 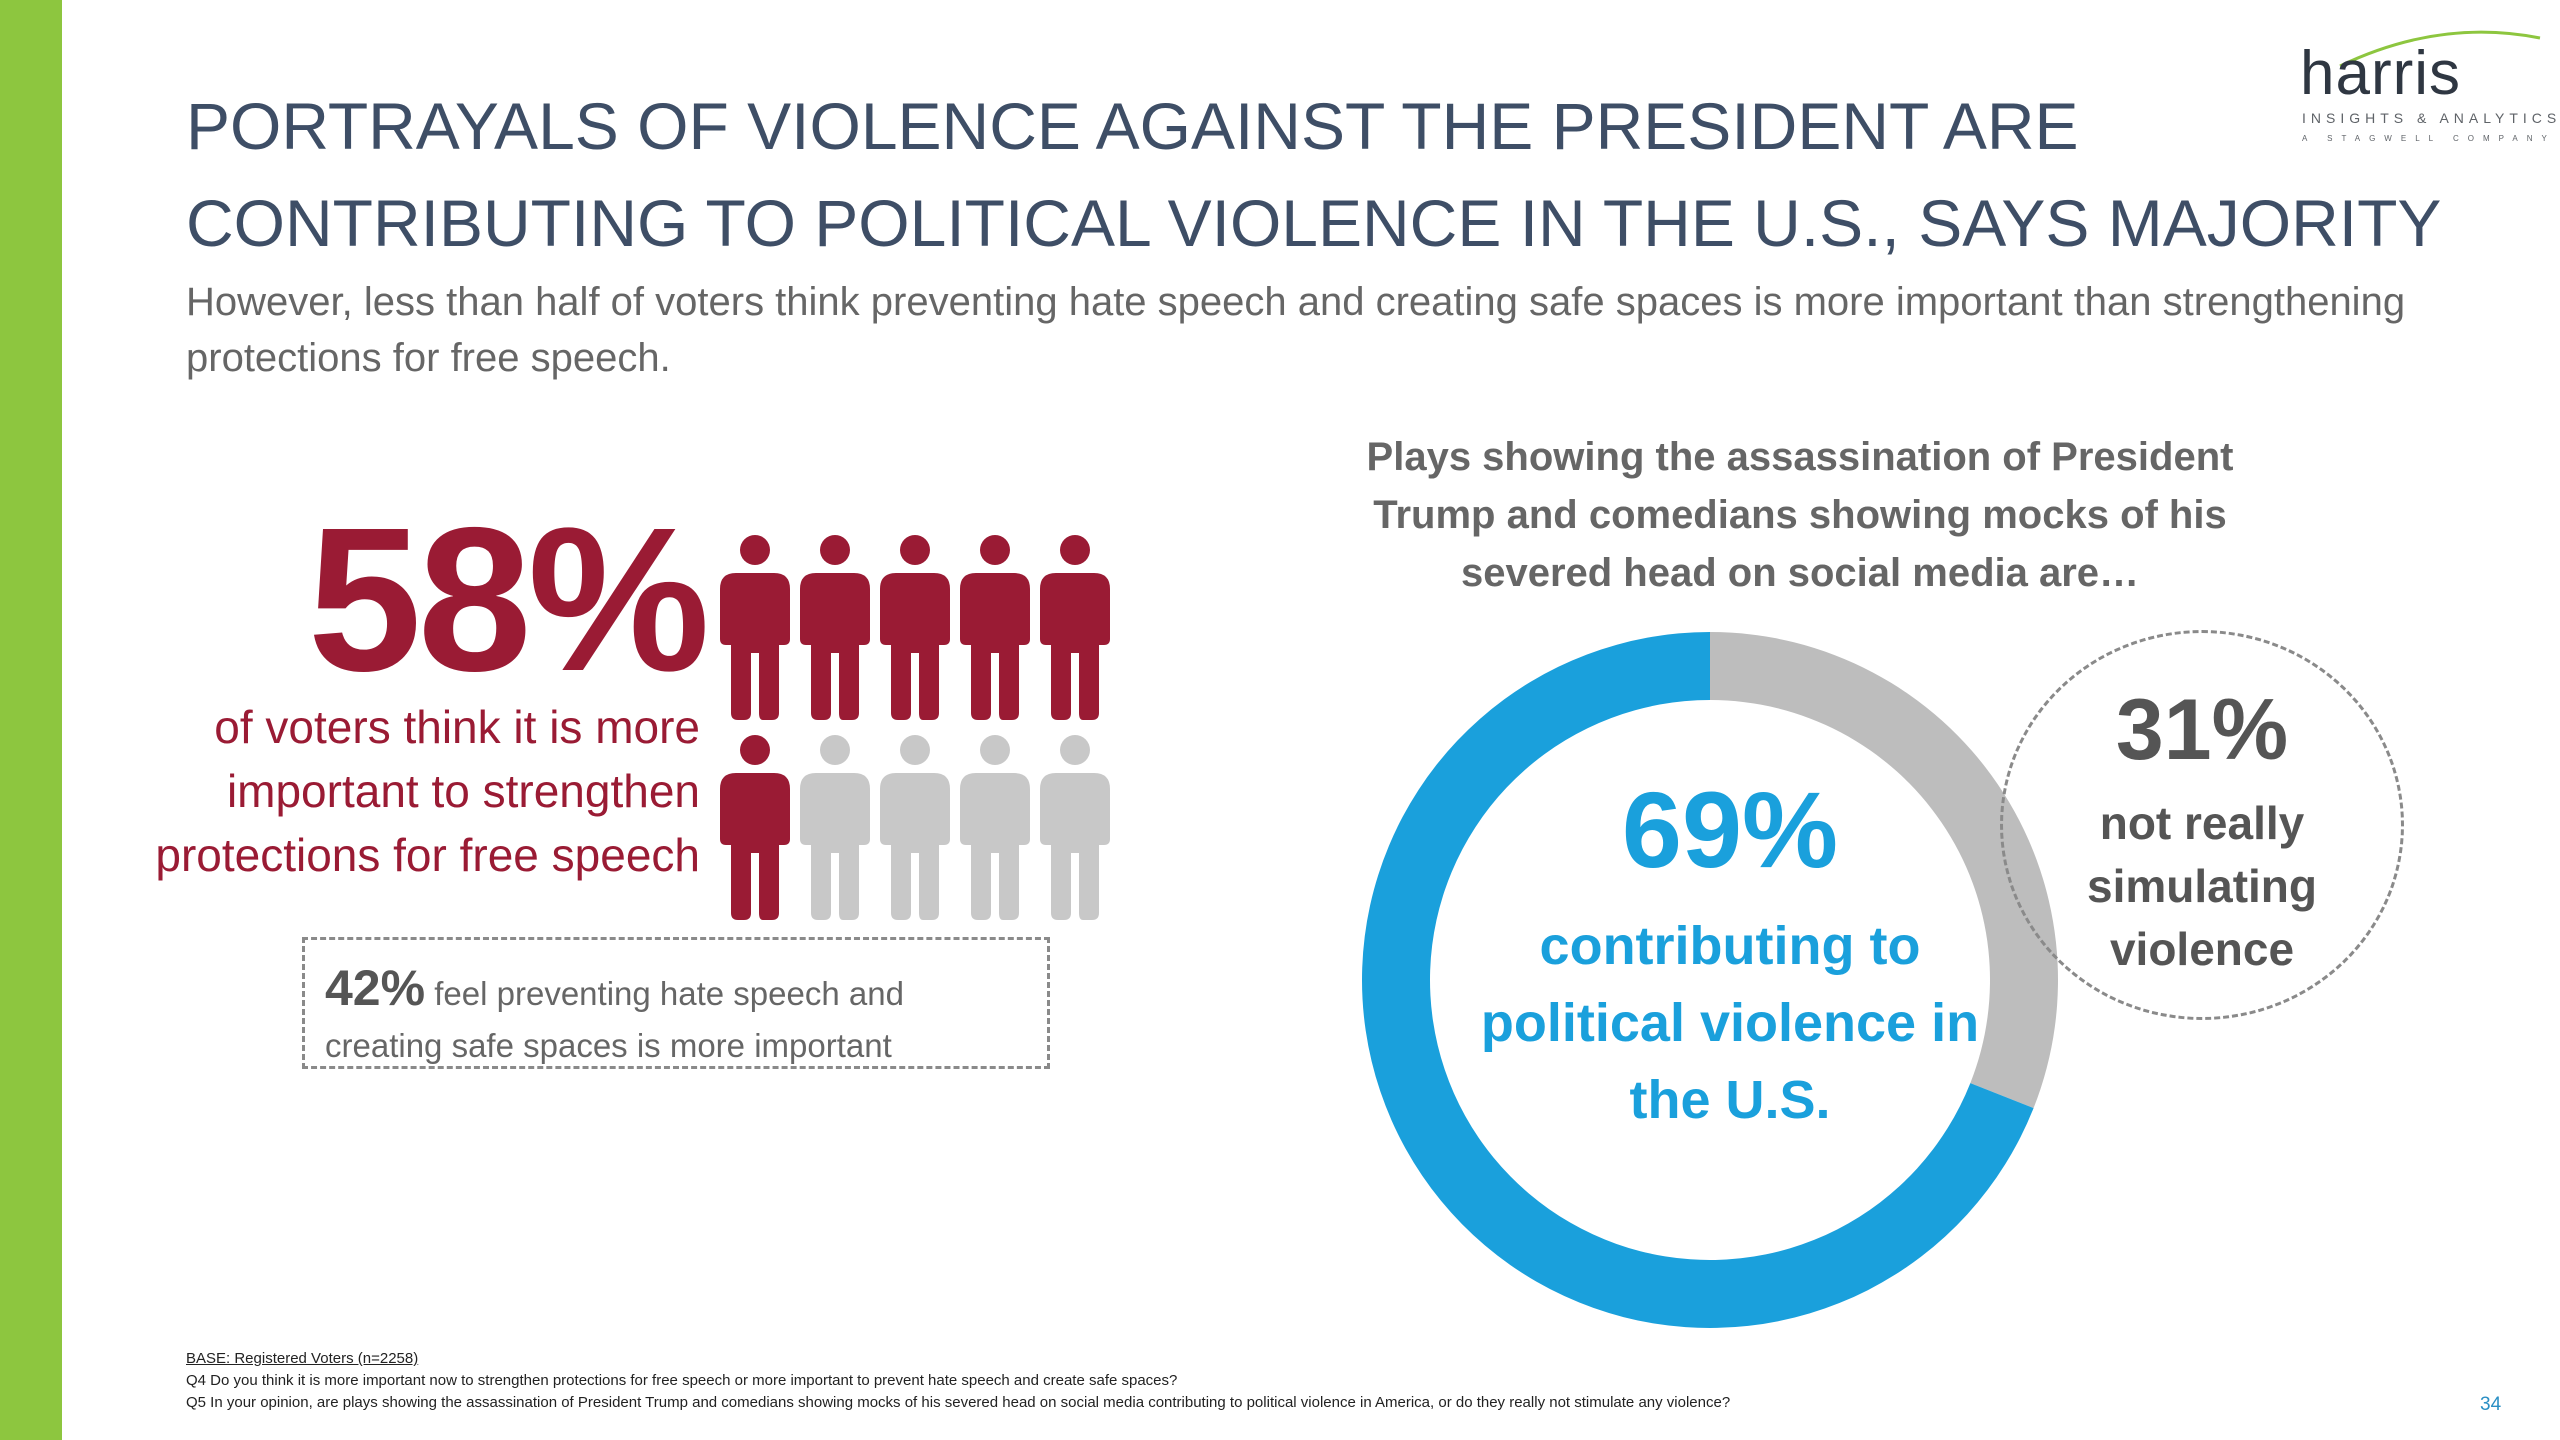 I want to click on not-violence-label: not really simulating violence, so click(x=2202, y=886).